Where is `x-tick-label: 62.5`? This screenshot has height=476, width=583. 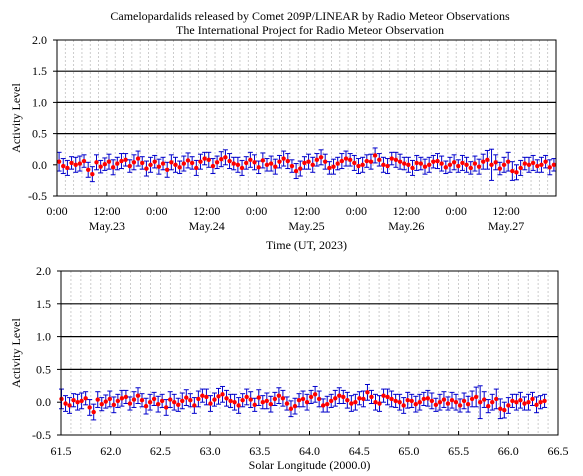 x-tick-label: 62.5 is located at coordinates (160, 451).